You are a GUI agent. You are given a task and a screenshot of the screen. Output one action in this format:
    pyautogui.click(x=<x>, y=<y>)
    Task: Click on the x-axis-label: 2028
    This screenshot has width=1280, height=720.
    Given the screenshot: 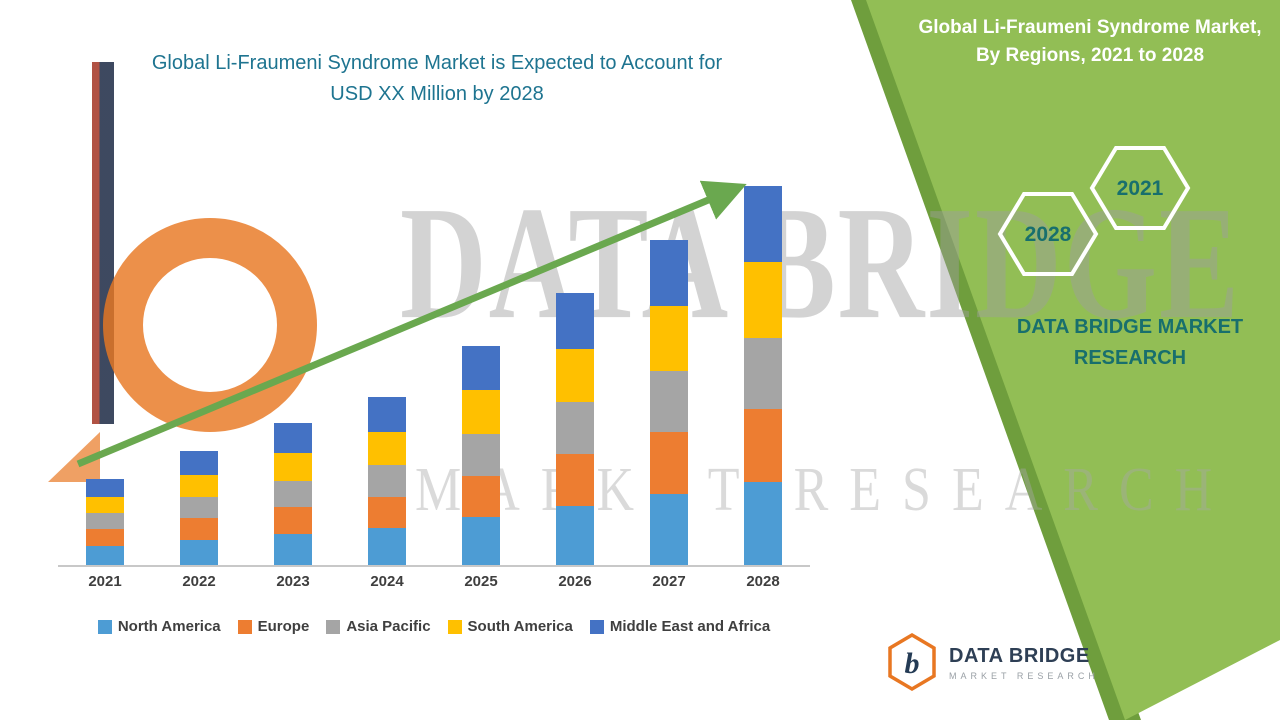 What is the action you would take?
    pyautogui.click(x=763, y=581)
    